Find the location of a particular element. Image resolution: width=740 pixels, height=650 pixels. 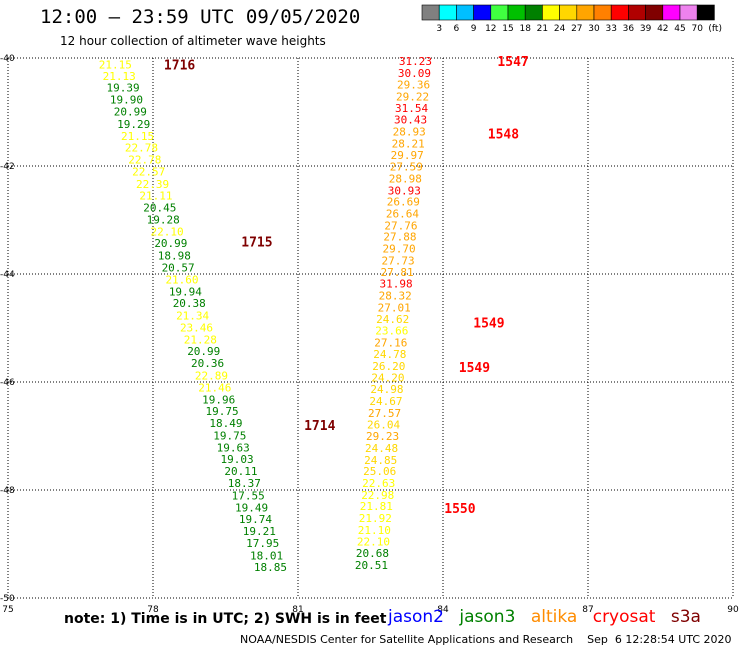

swh-value-altika: 20.68 is located at coordinates (372, 553).